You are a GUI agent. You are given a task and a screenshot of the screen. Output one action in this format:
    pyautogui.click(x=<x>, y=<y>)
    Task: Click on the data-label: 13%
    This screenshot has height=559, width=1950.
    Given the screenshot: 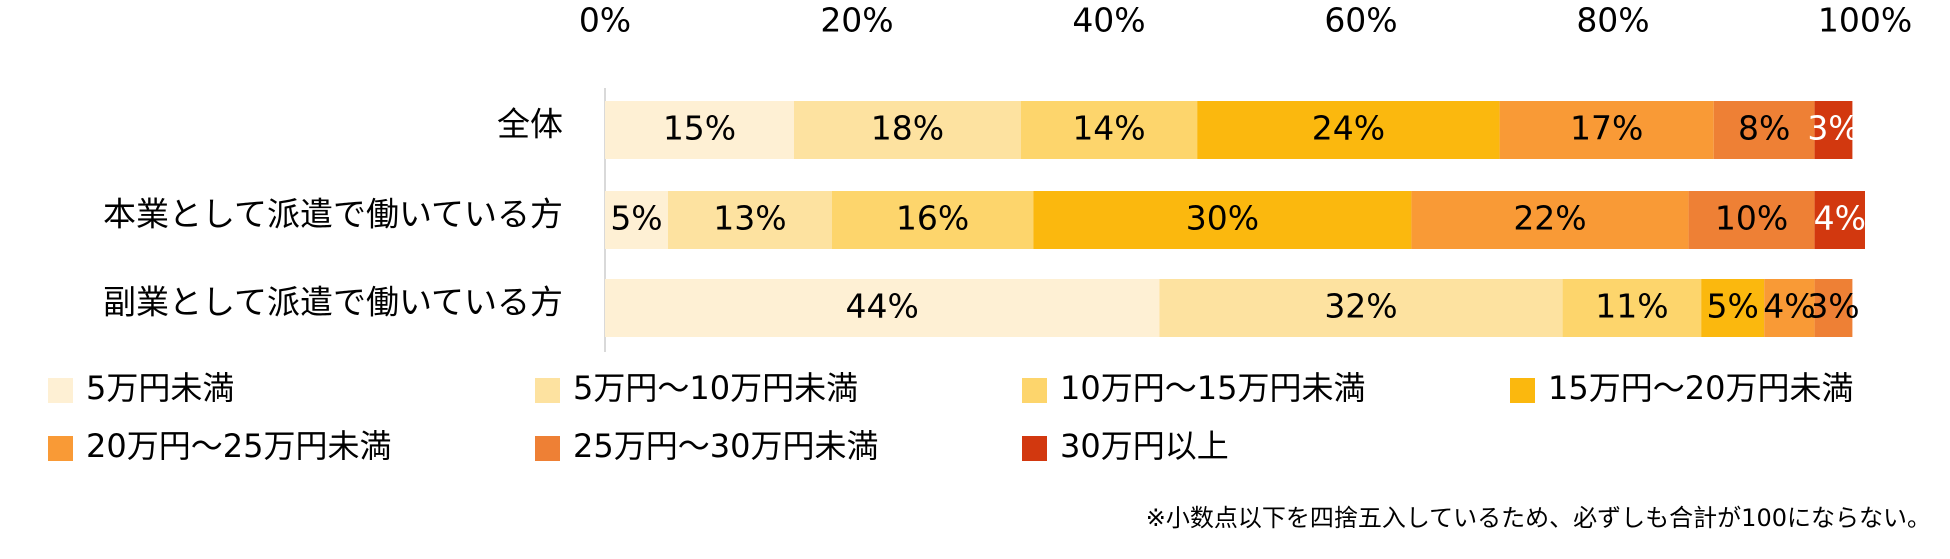 What is the action you would take?
    pyautogui.click(x=749, y=218)
    